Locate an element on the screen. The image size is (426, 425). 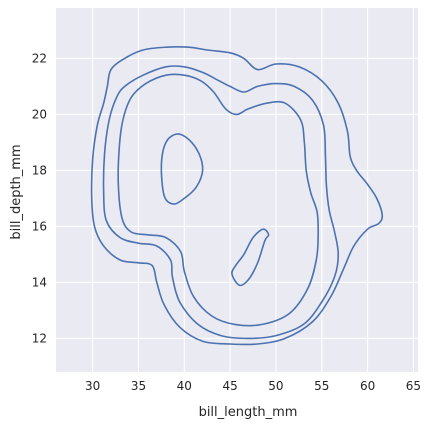
x-tick-label: 30 is located at coordinates (92, 386).